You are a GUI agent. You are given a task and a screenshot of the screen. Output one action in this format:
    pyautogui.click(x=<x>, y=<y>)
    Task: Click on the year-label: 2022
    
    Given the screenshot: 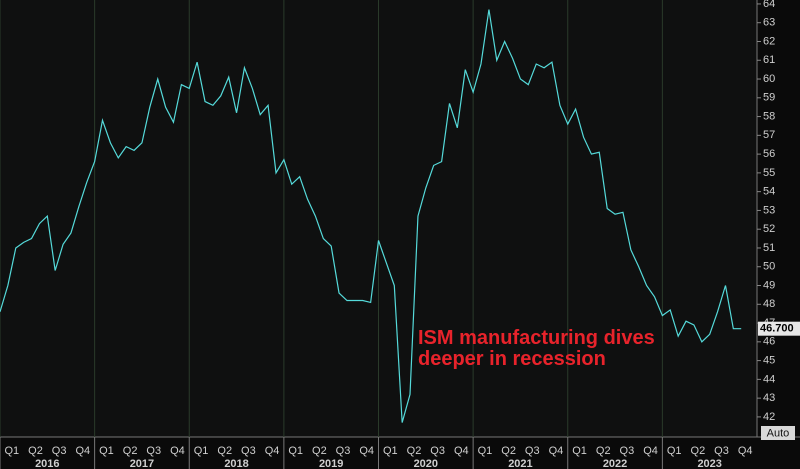 What is the action you would take?
    pyautogui.click(x=615, y=463)
    